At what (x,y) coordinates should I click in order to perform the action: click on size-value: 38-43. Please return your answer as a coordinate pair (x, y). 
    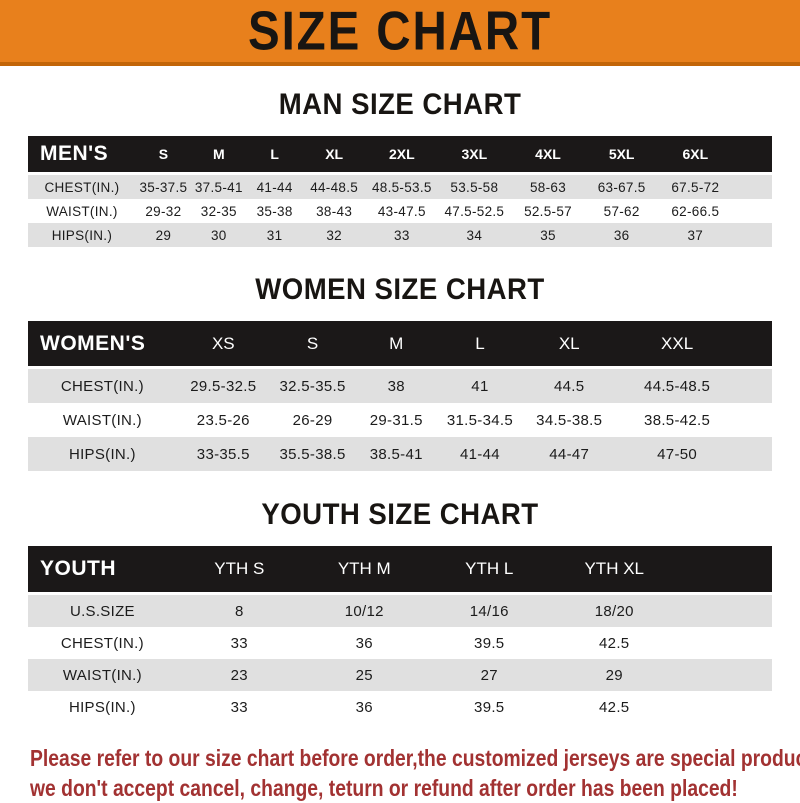
    Looking at the image, I should click on (334, 211).